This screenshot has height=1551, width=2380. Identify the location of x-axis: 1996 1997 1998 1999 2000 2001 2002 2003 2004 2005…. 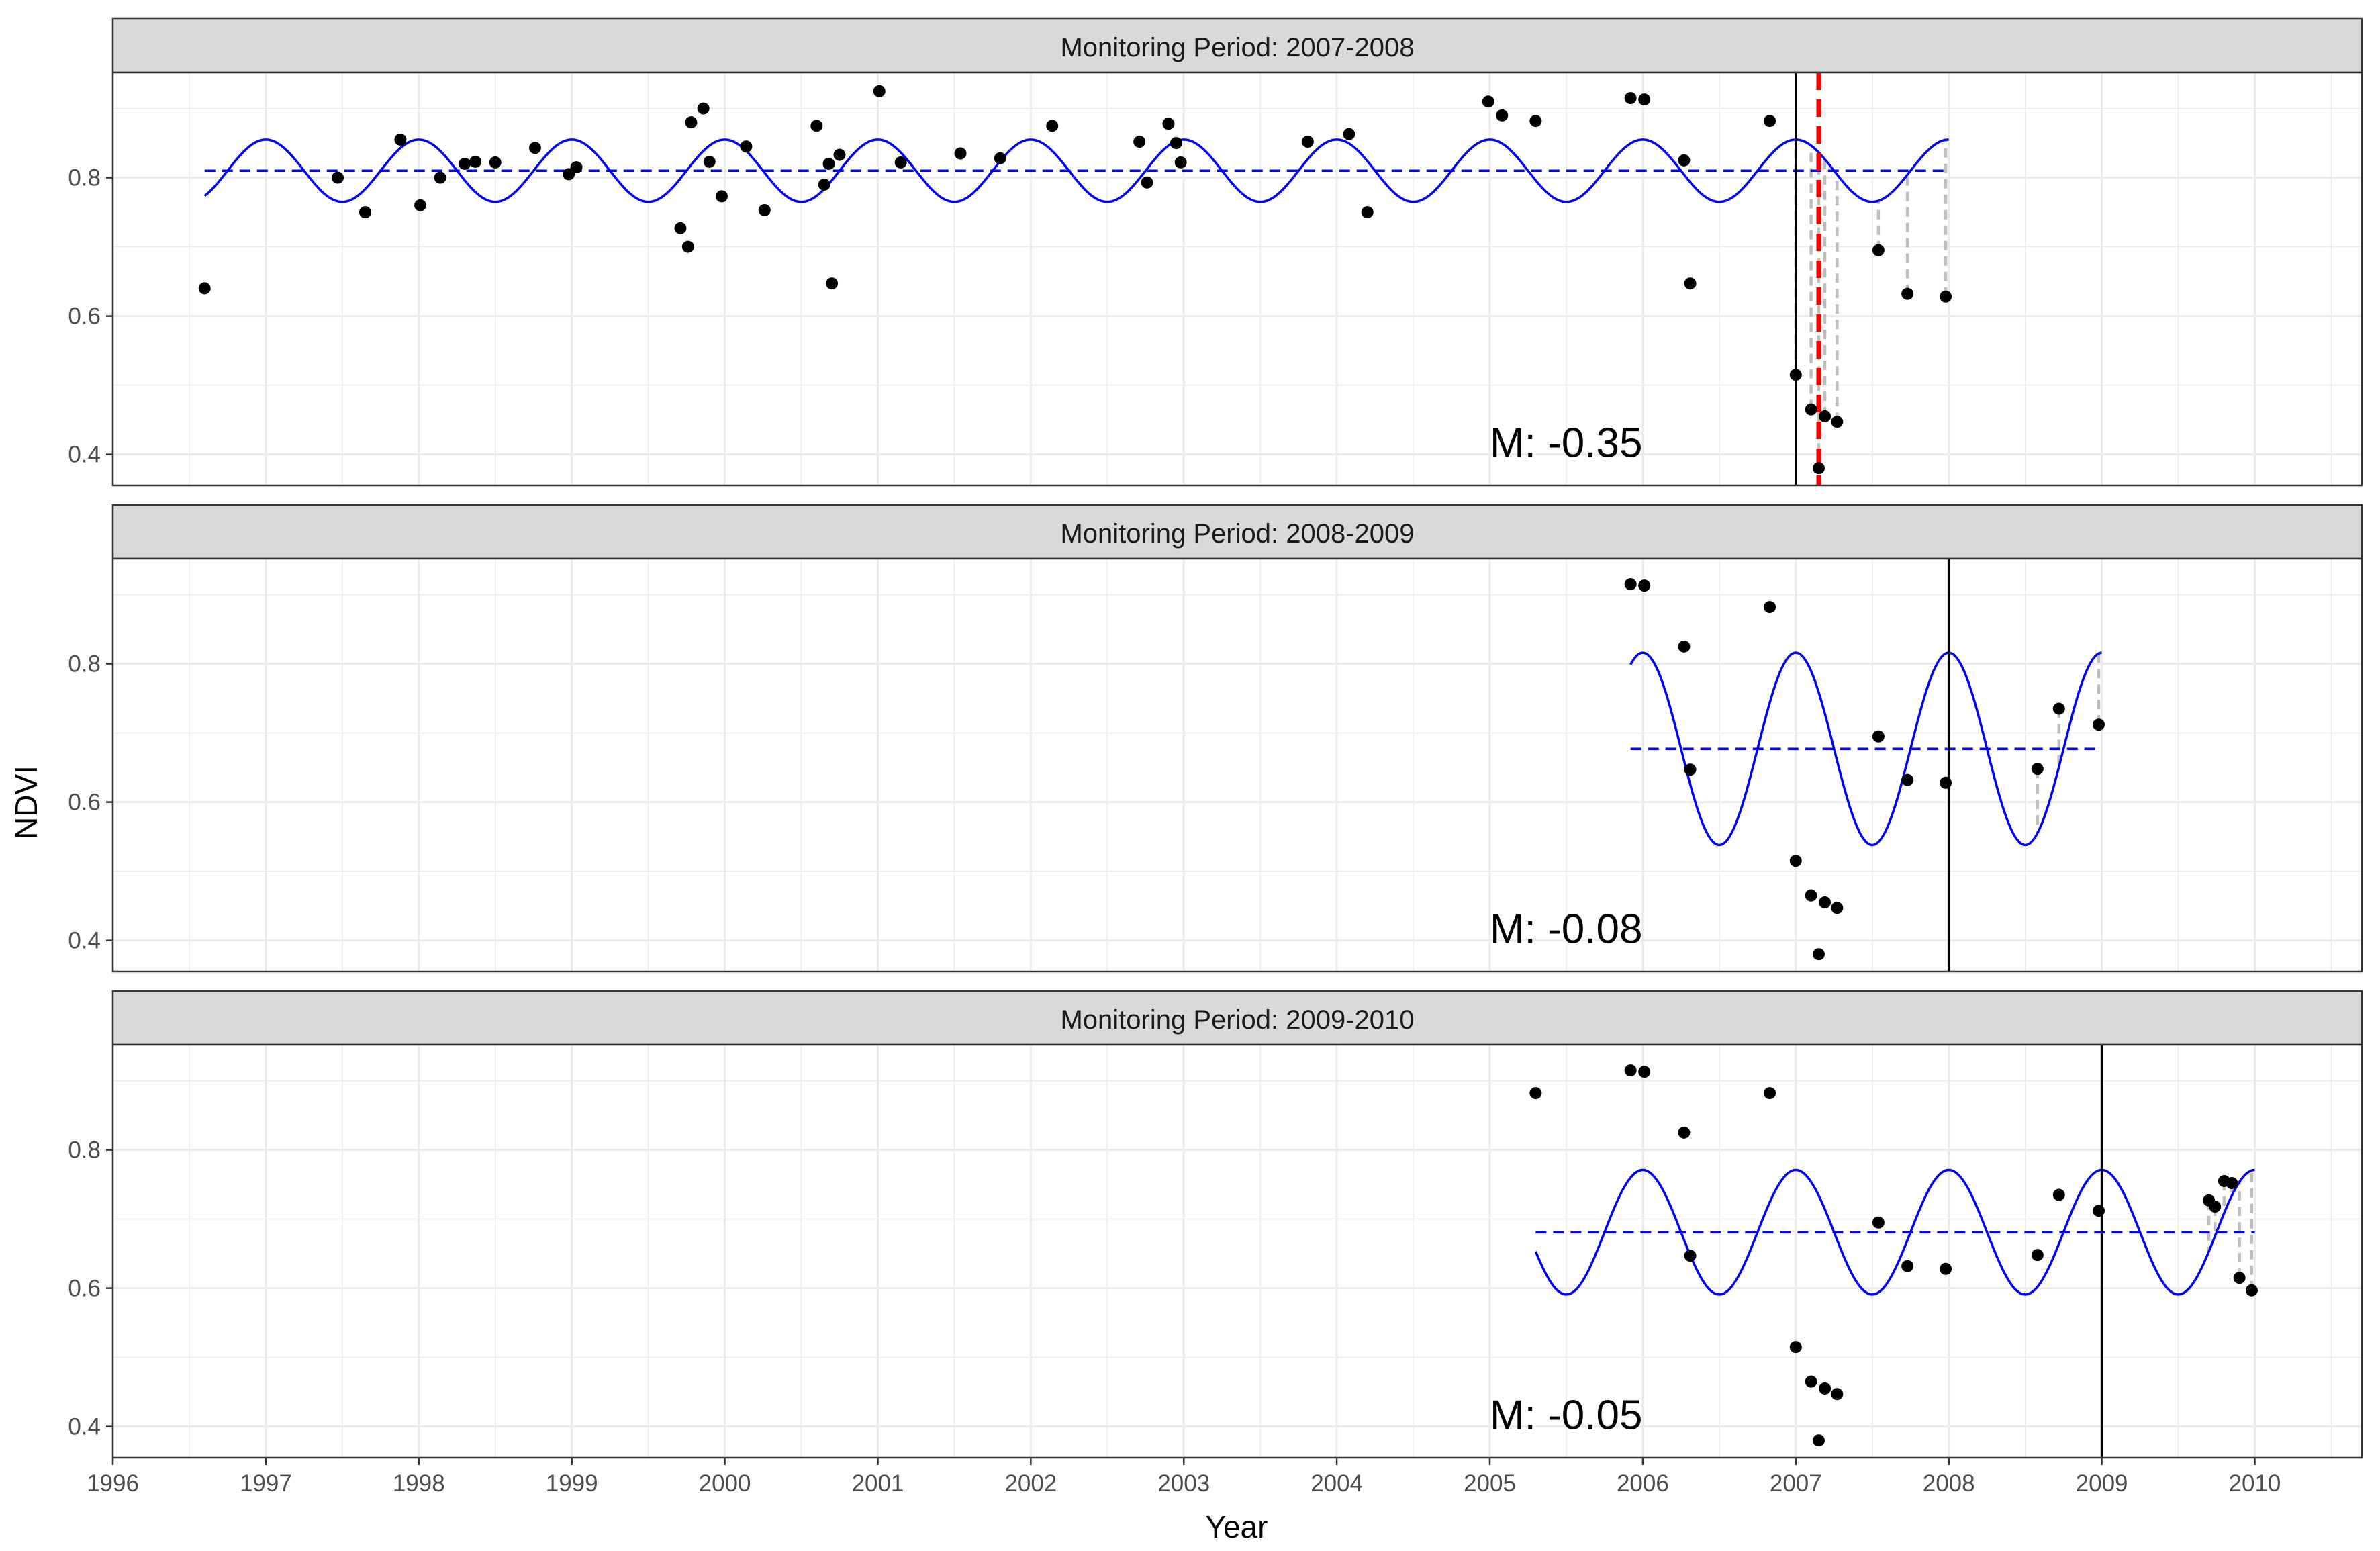
(1184, 1477).